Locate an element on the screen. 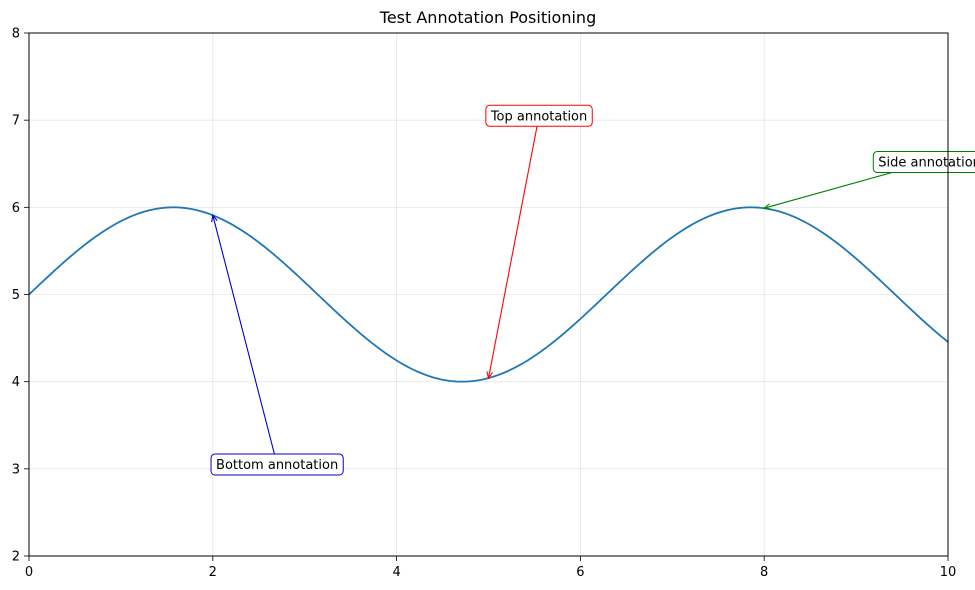 The image size is (975, 590). y-tick-label: 4 is located at coordinates (16, 382).